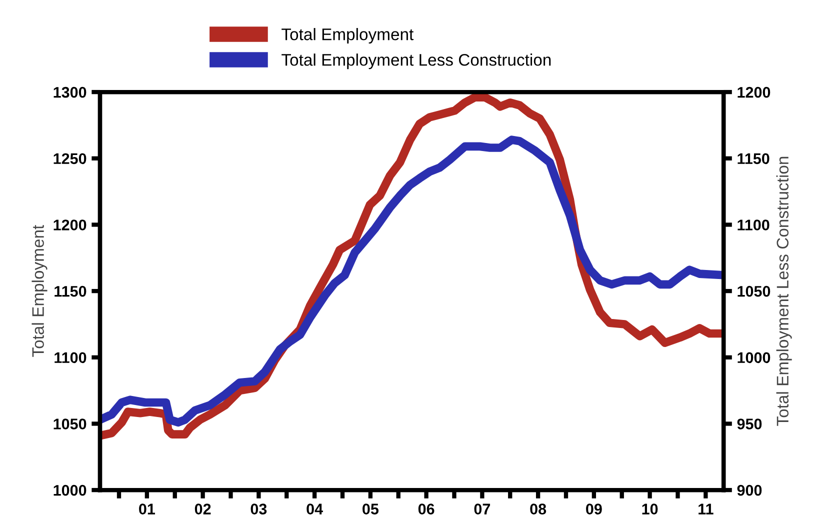  I want to click on y2-tick-label: 1200, so click(754, 92).